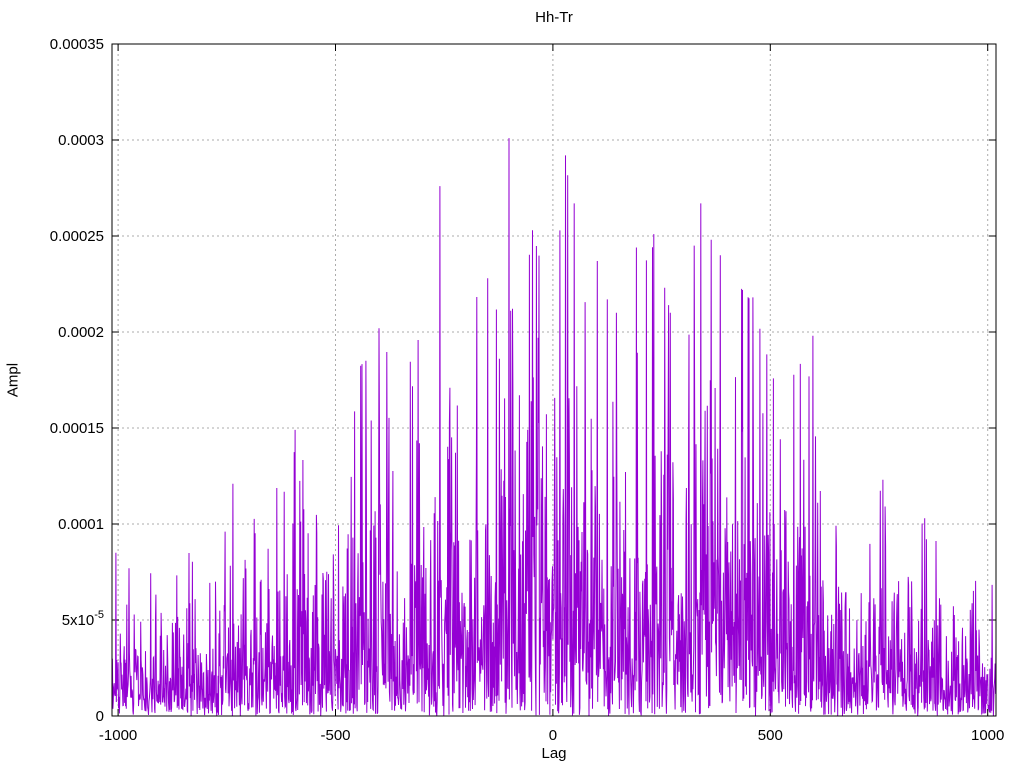 Image resolution: width=1024 pixels, height=768 pixels. Describe the element at coordinates (77, 236) in the screenshot. I see `y-tick-label: 0.00025` at that location.